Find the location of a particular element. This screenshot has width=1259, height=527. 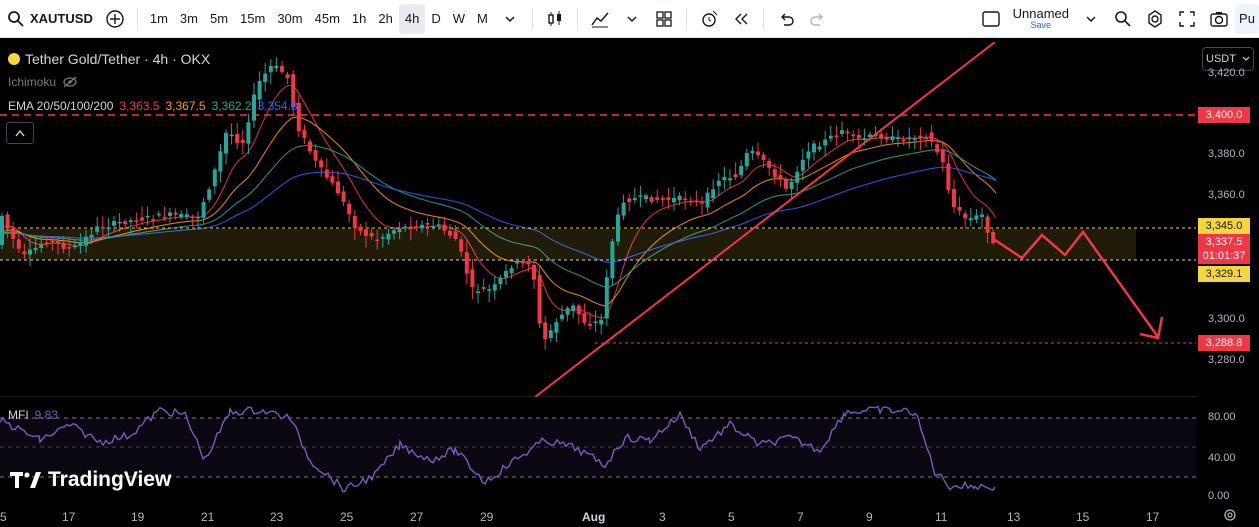

indicators-button is located at coordinates (600, 19).